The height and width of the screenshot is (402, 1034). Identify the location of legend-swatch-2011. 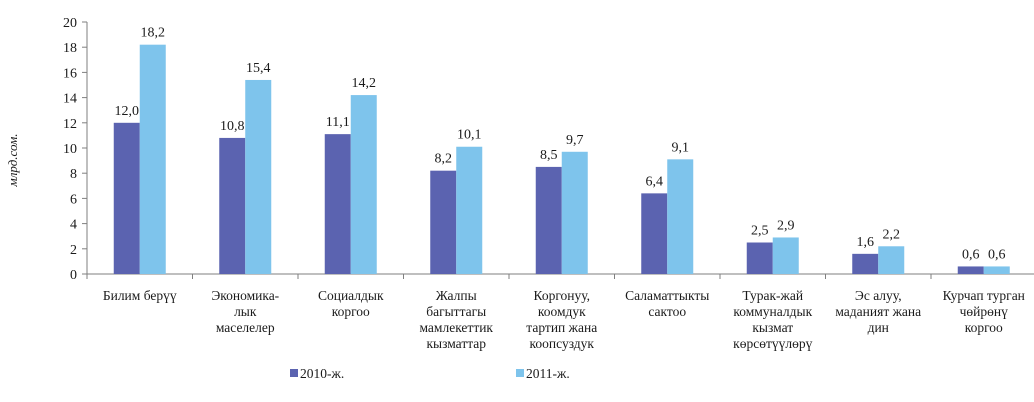
(520, 373).